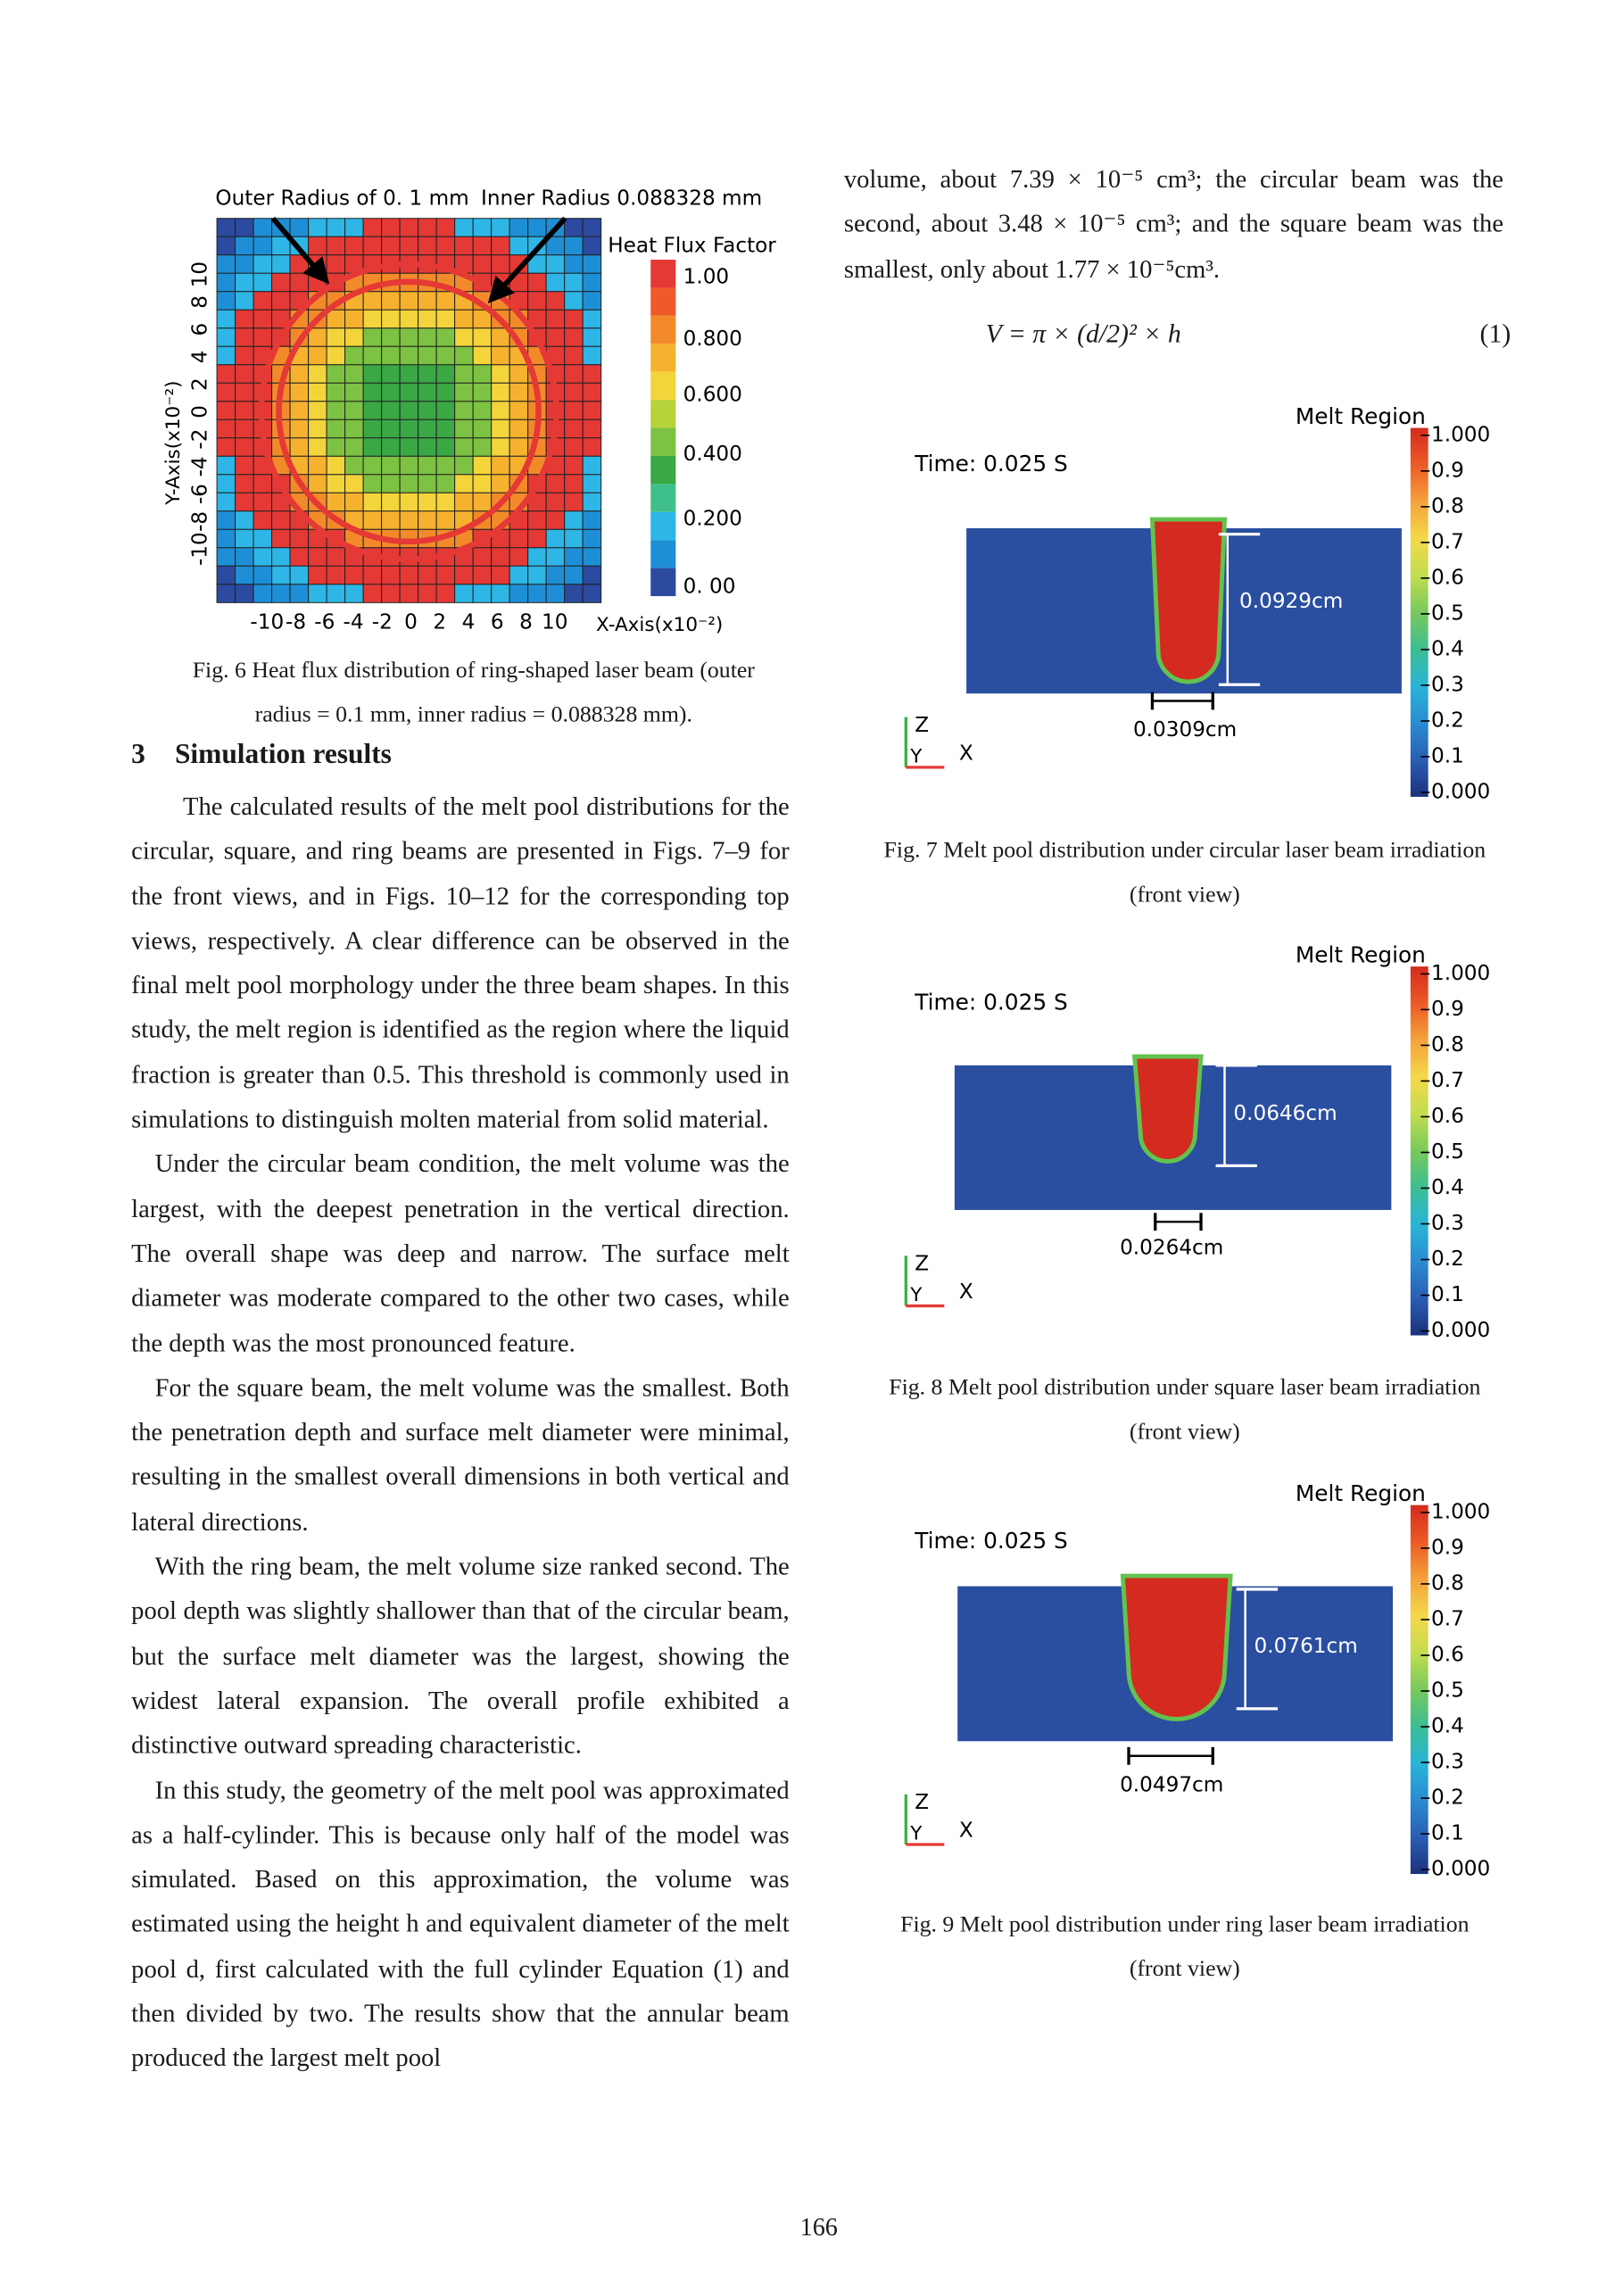 The image size is (1623, 2296). What do you see at coordinates (709, 587) in the screenshot?
I see `legend-label: 0. 00` at bounding box center [709, 587].